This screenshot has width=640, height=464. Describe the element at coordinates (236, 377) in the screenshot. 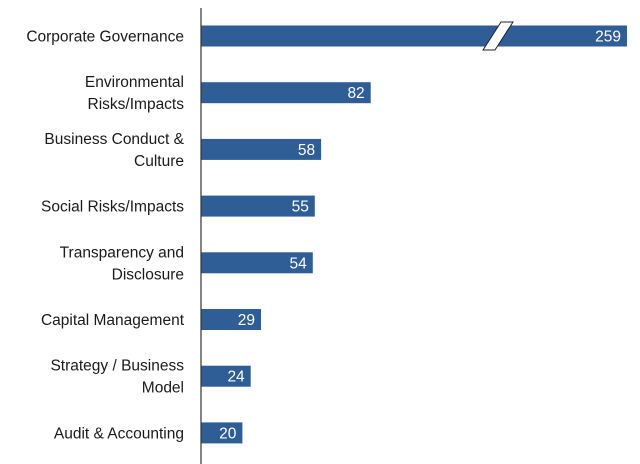

I see `bar-value-label: 24` at that location.